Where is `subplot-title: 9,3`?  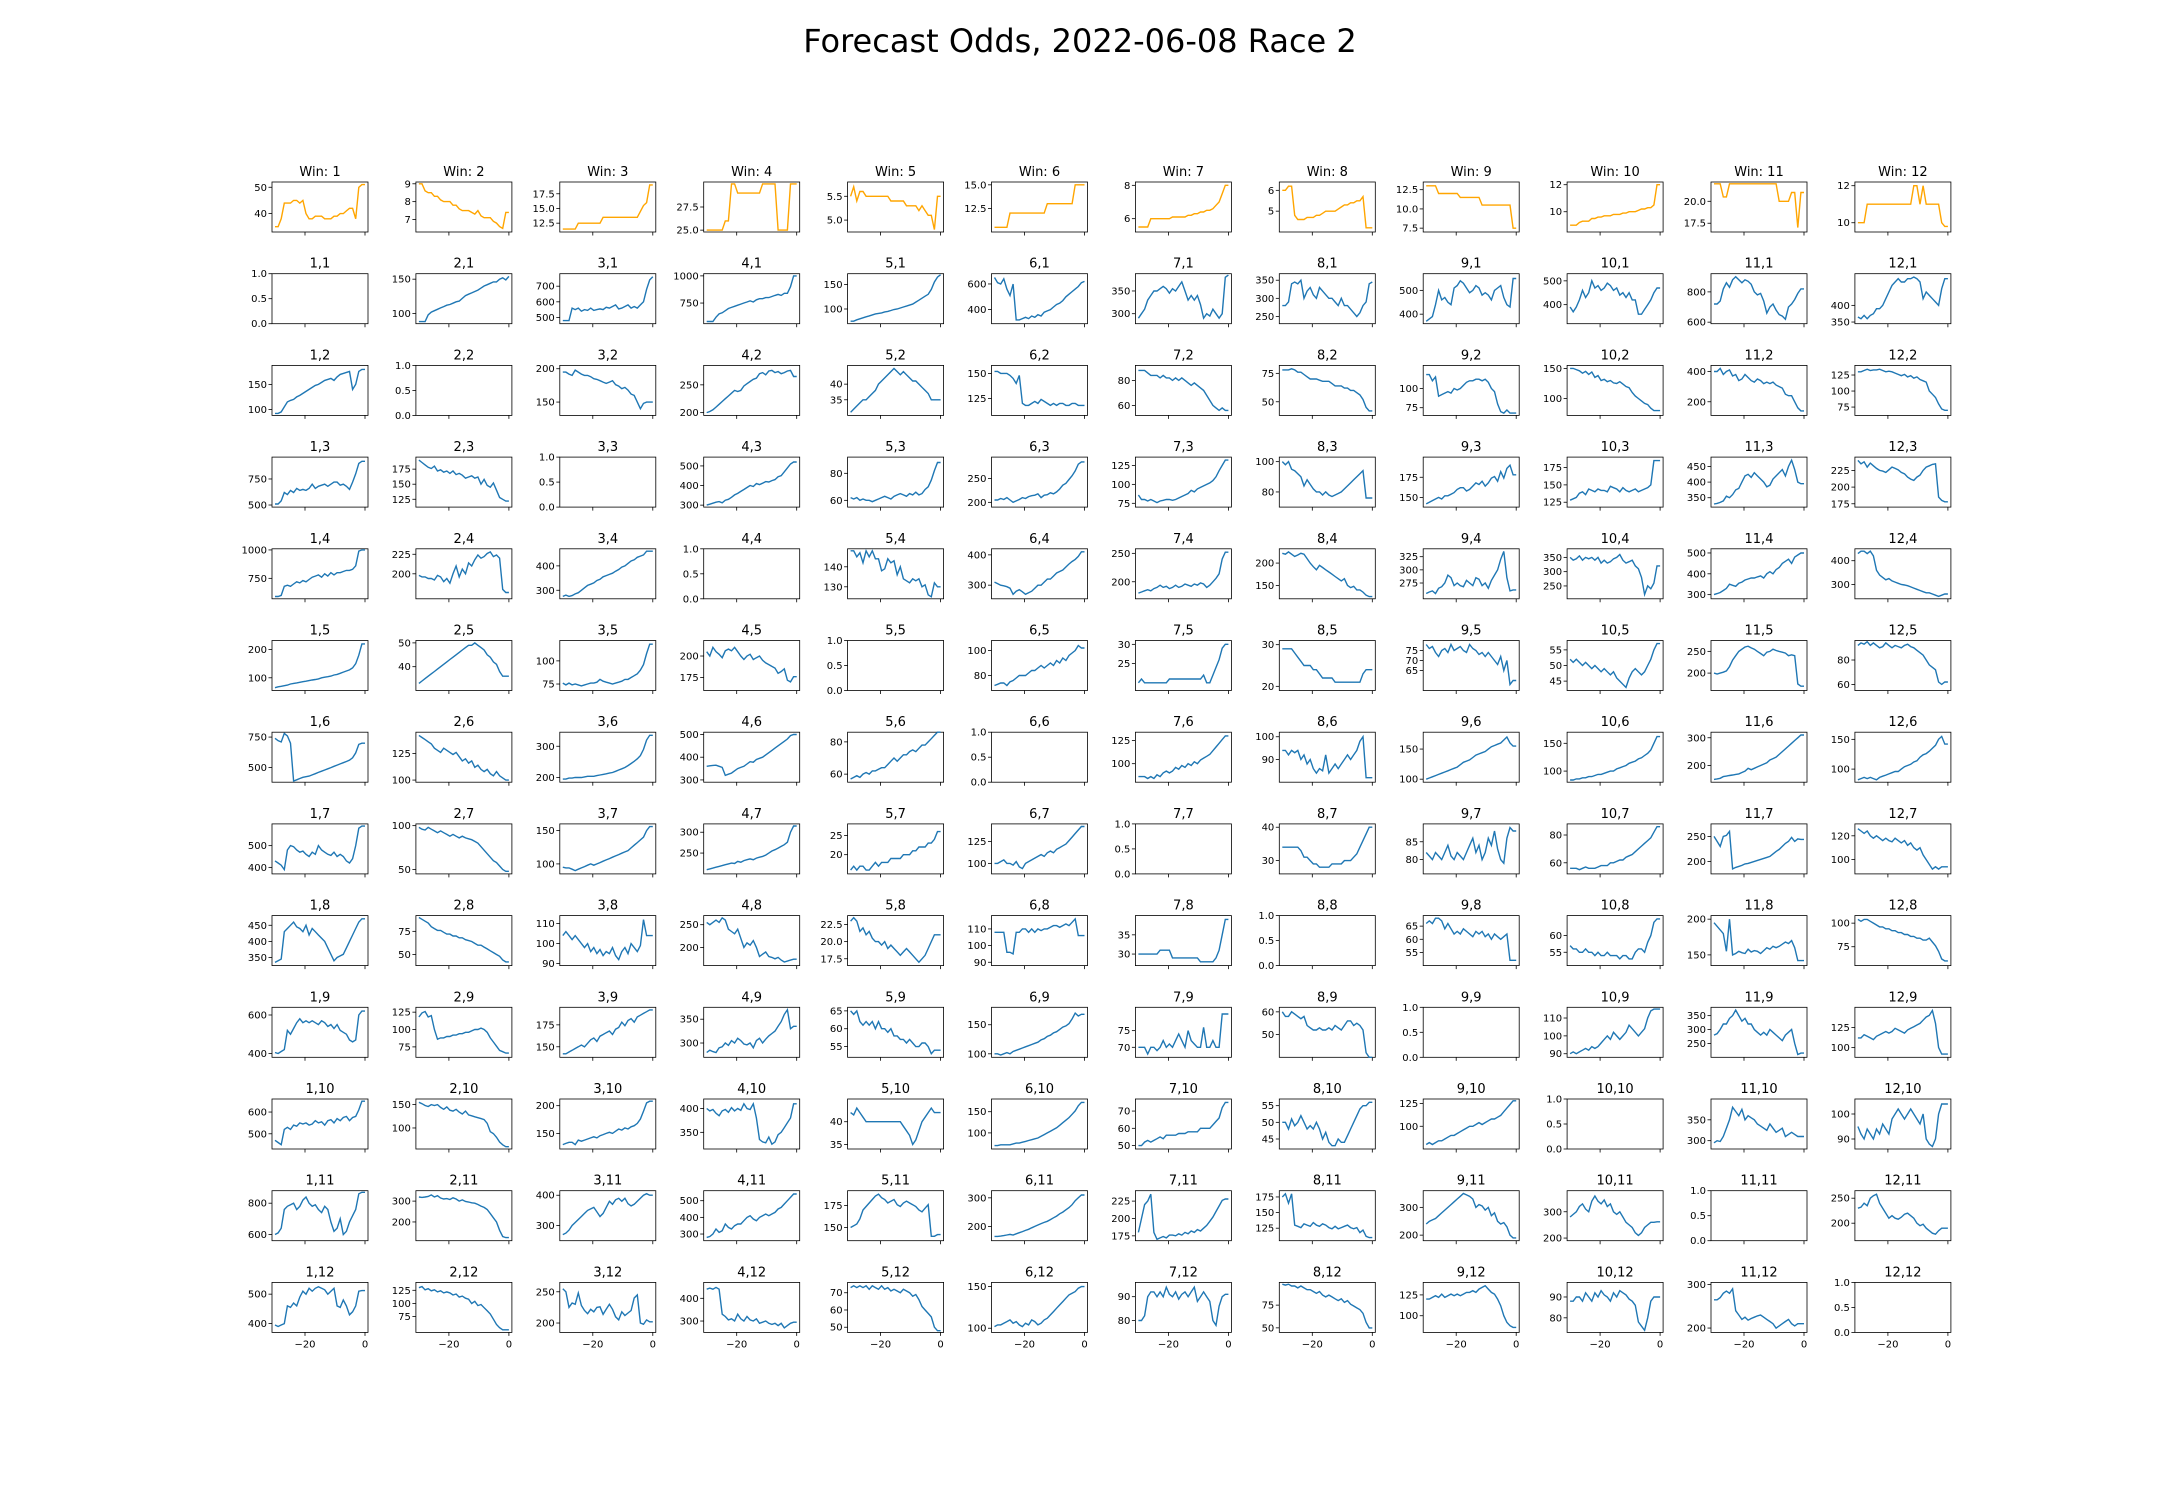 subplot-title: 9,3 is located at coordinates (1471, 447).